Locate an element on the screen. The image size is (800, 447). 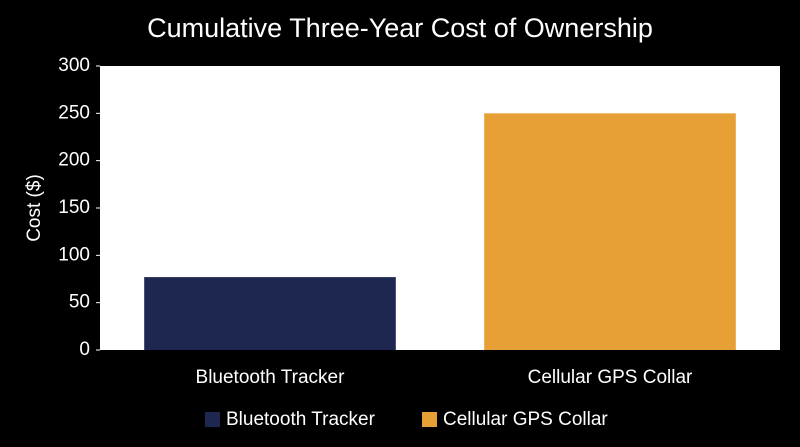
x-tick-label: Cellular GPS Collar is located at coordinates (610, 377).